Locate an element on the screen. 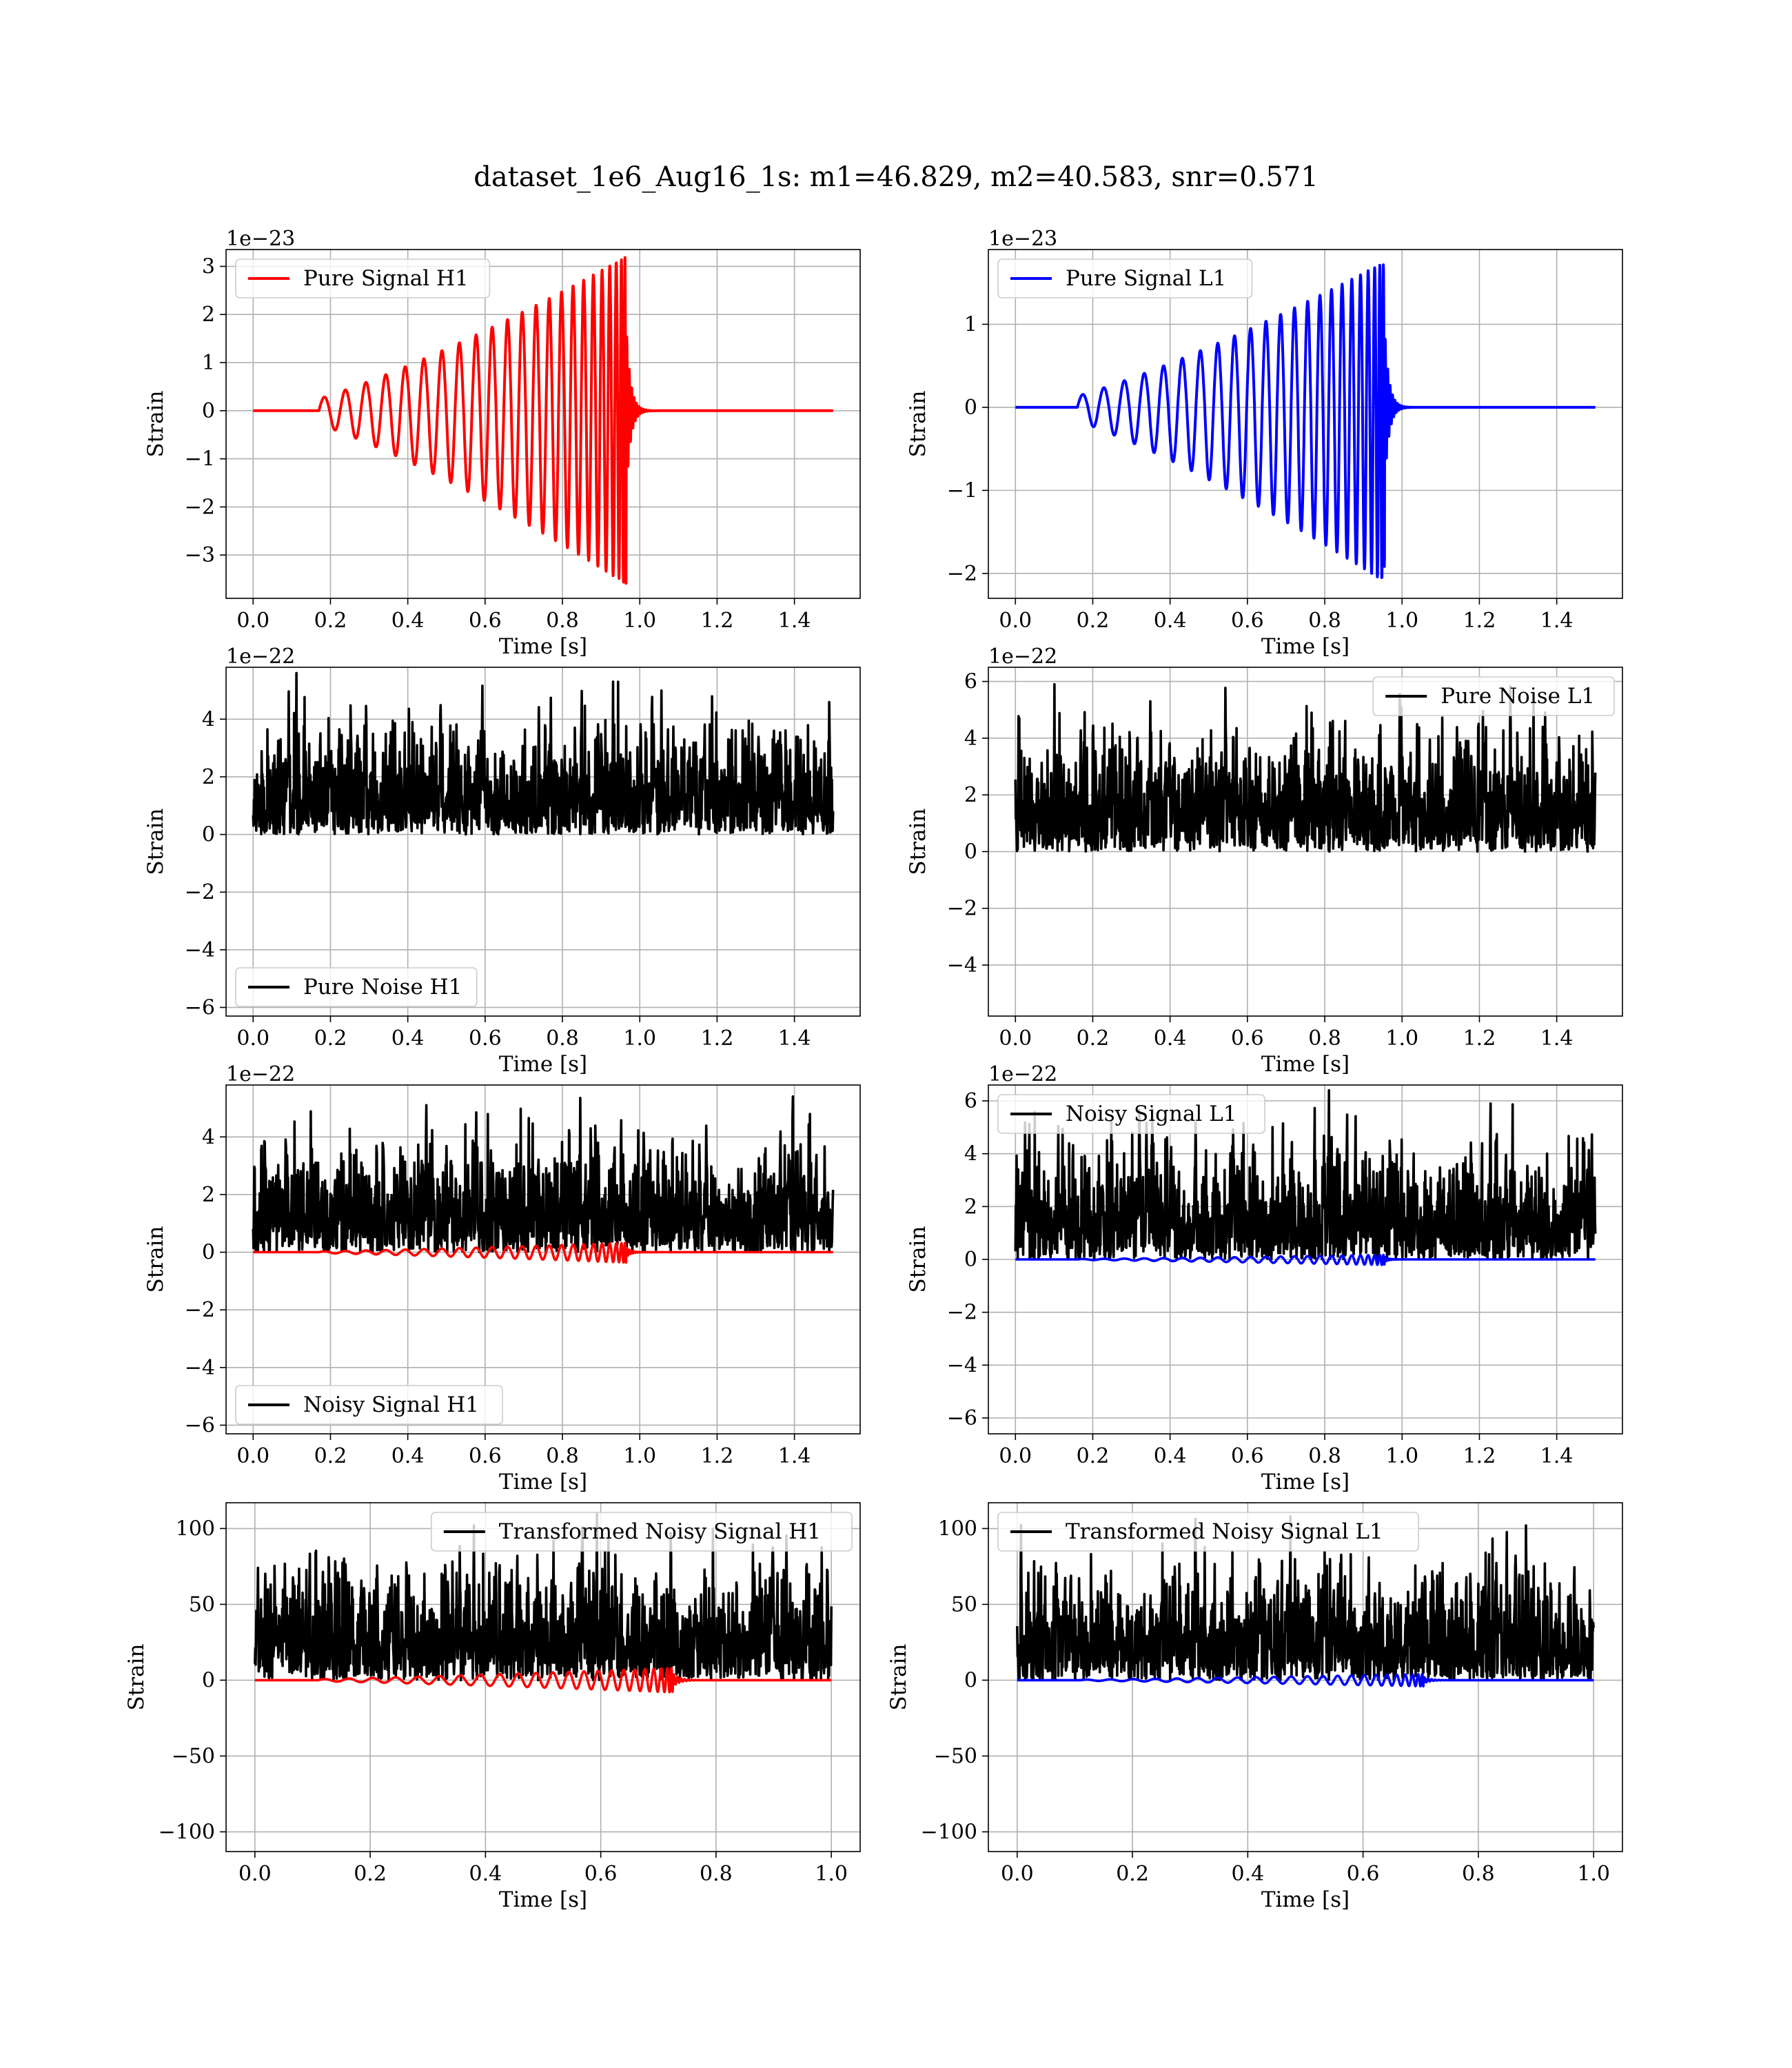 Image resolution: width=1792 pixels, height=2068 pixels. series-line-transformed-noisy-signal-l1 is located at coordinates (1305, 1598).